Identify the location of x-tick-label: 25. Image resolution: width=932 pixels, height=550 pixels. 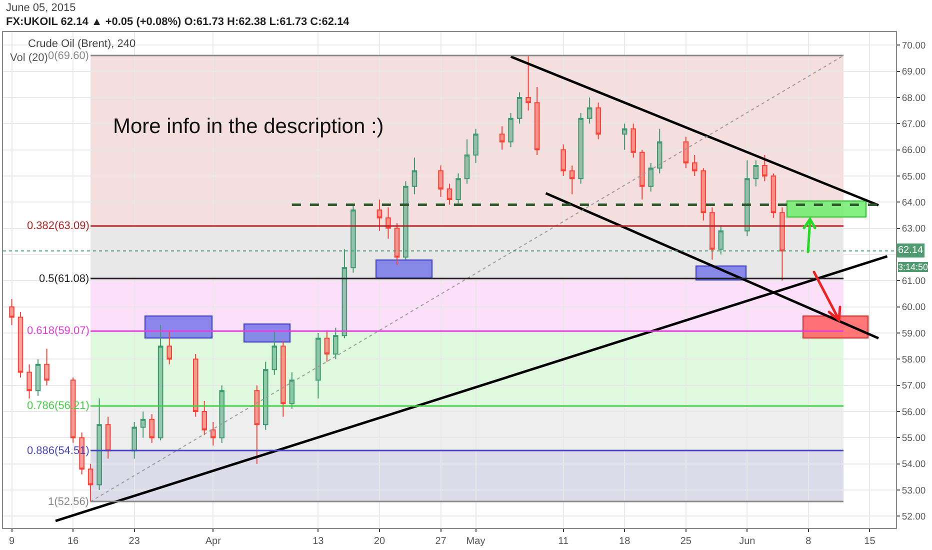
(686, 541).